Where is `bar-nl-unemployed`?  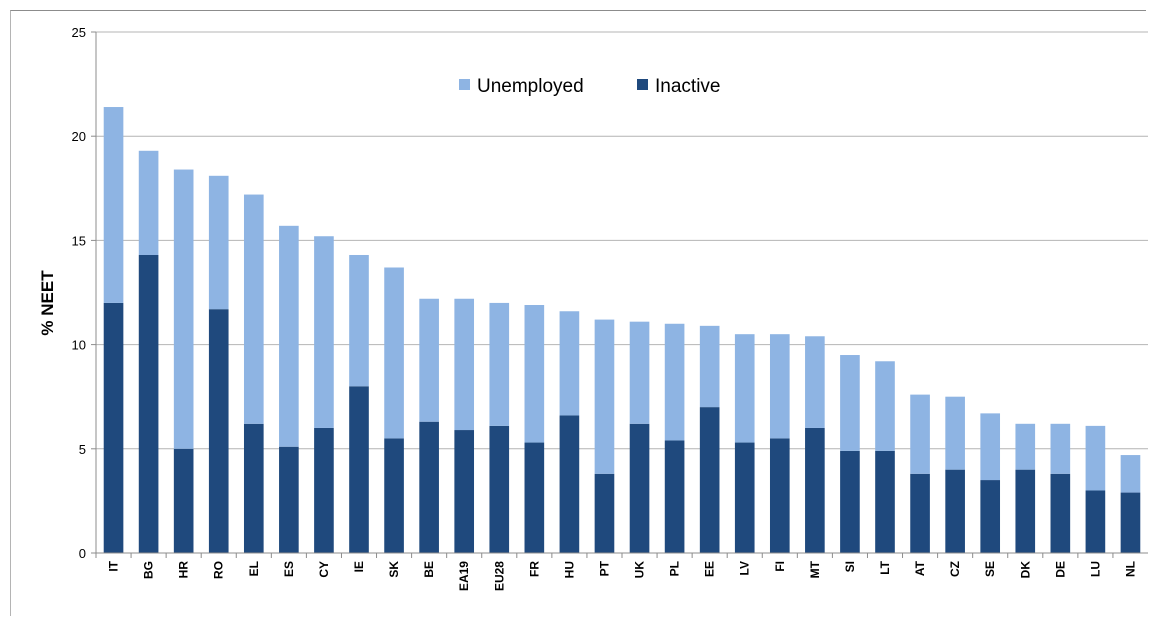
bar-nl-unemployed is located at coordinates (1130, 474).